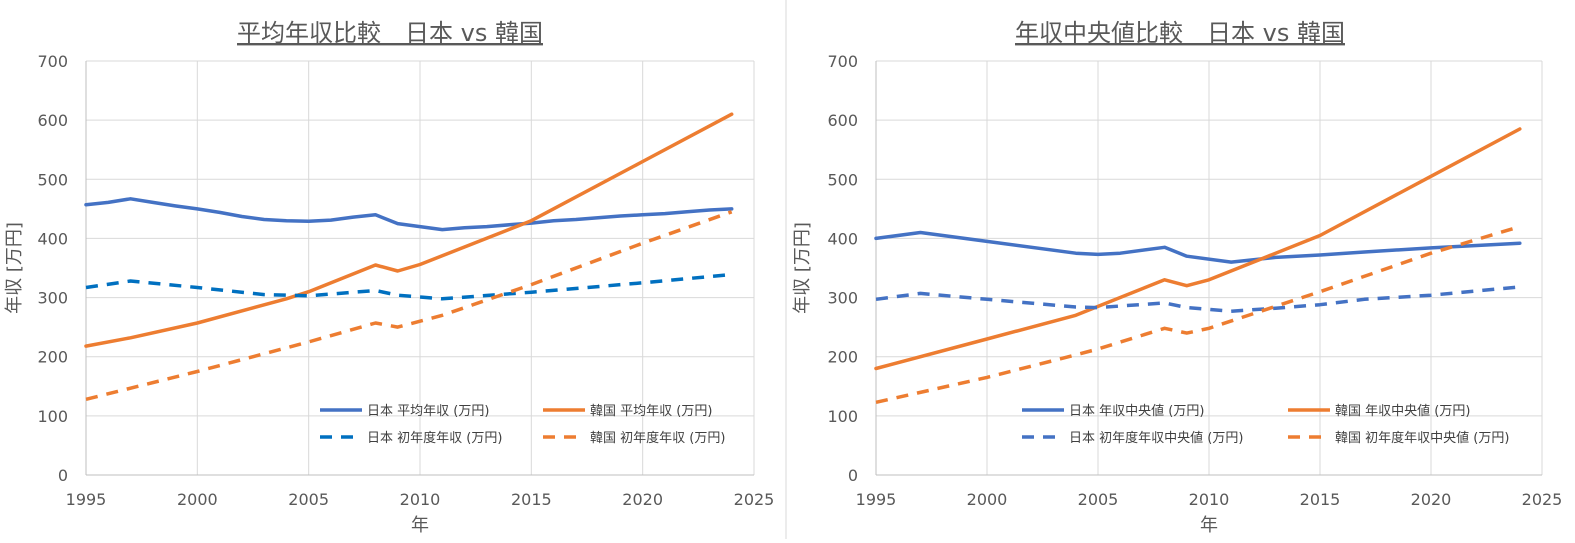 The width and height of the screenshot is (1575, 543). Describe the element at coordinates (1156, 438) in the screenshot. I see `legend-label: 日本 初年度年収中央値 (万円)` at that location.